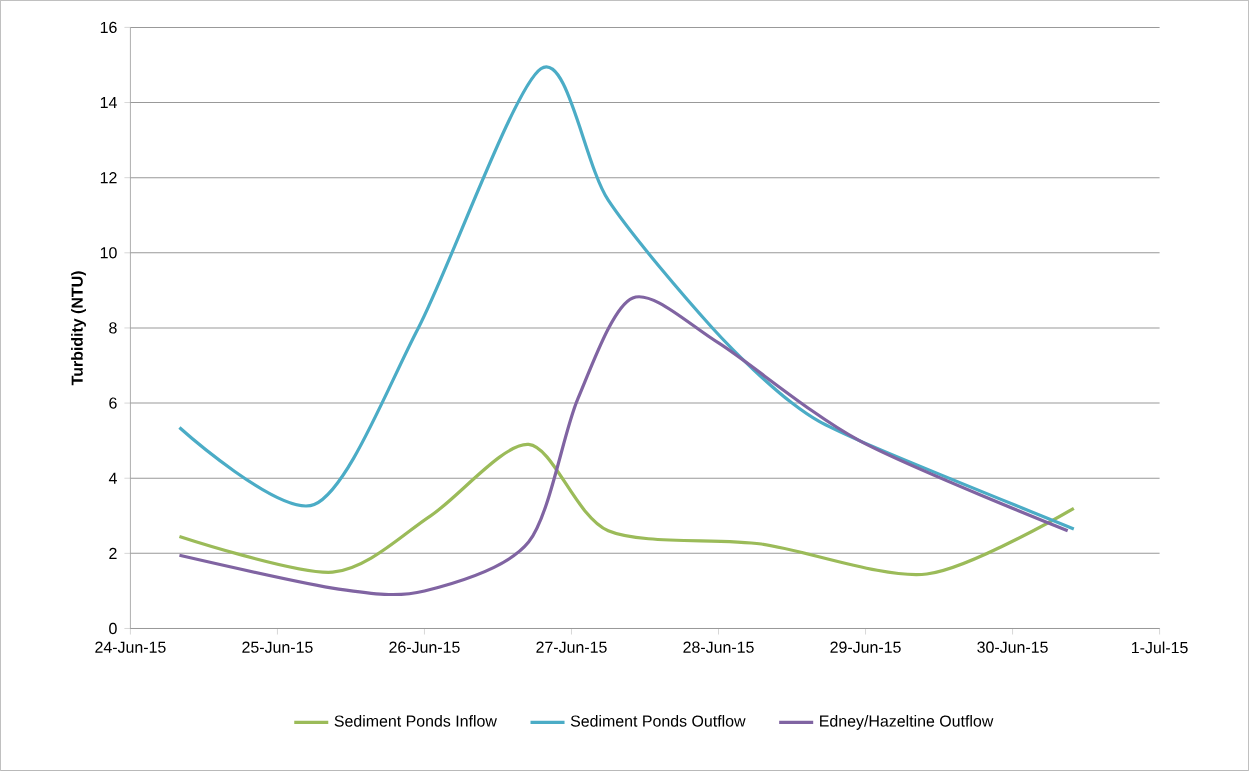  I want to click on y-tick-label: 0, so click(113, 628).